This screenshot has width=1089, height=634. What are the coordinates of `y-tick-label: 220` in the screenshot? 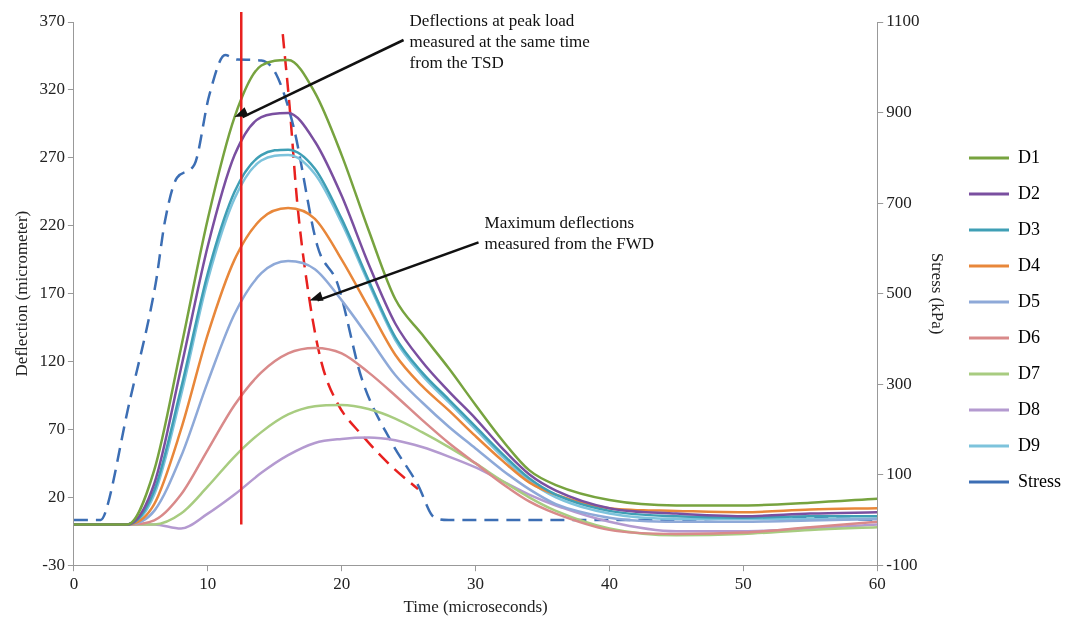 It's located at (52, 225).